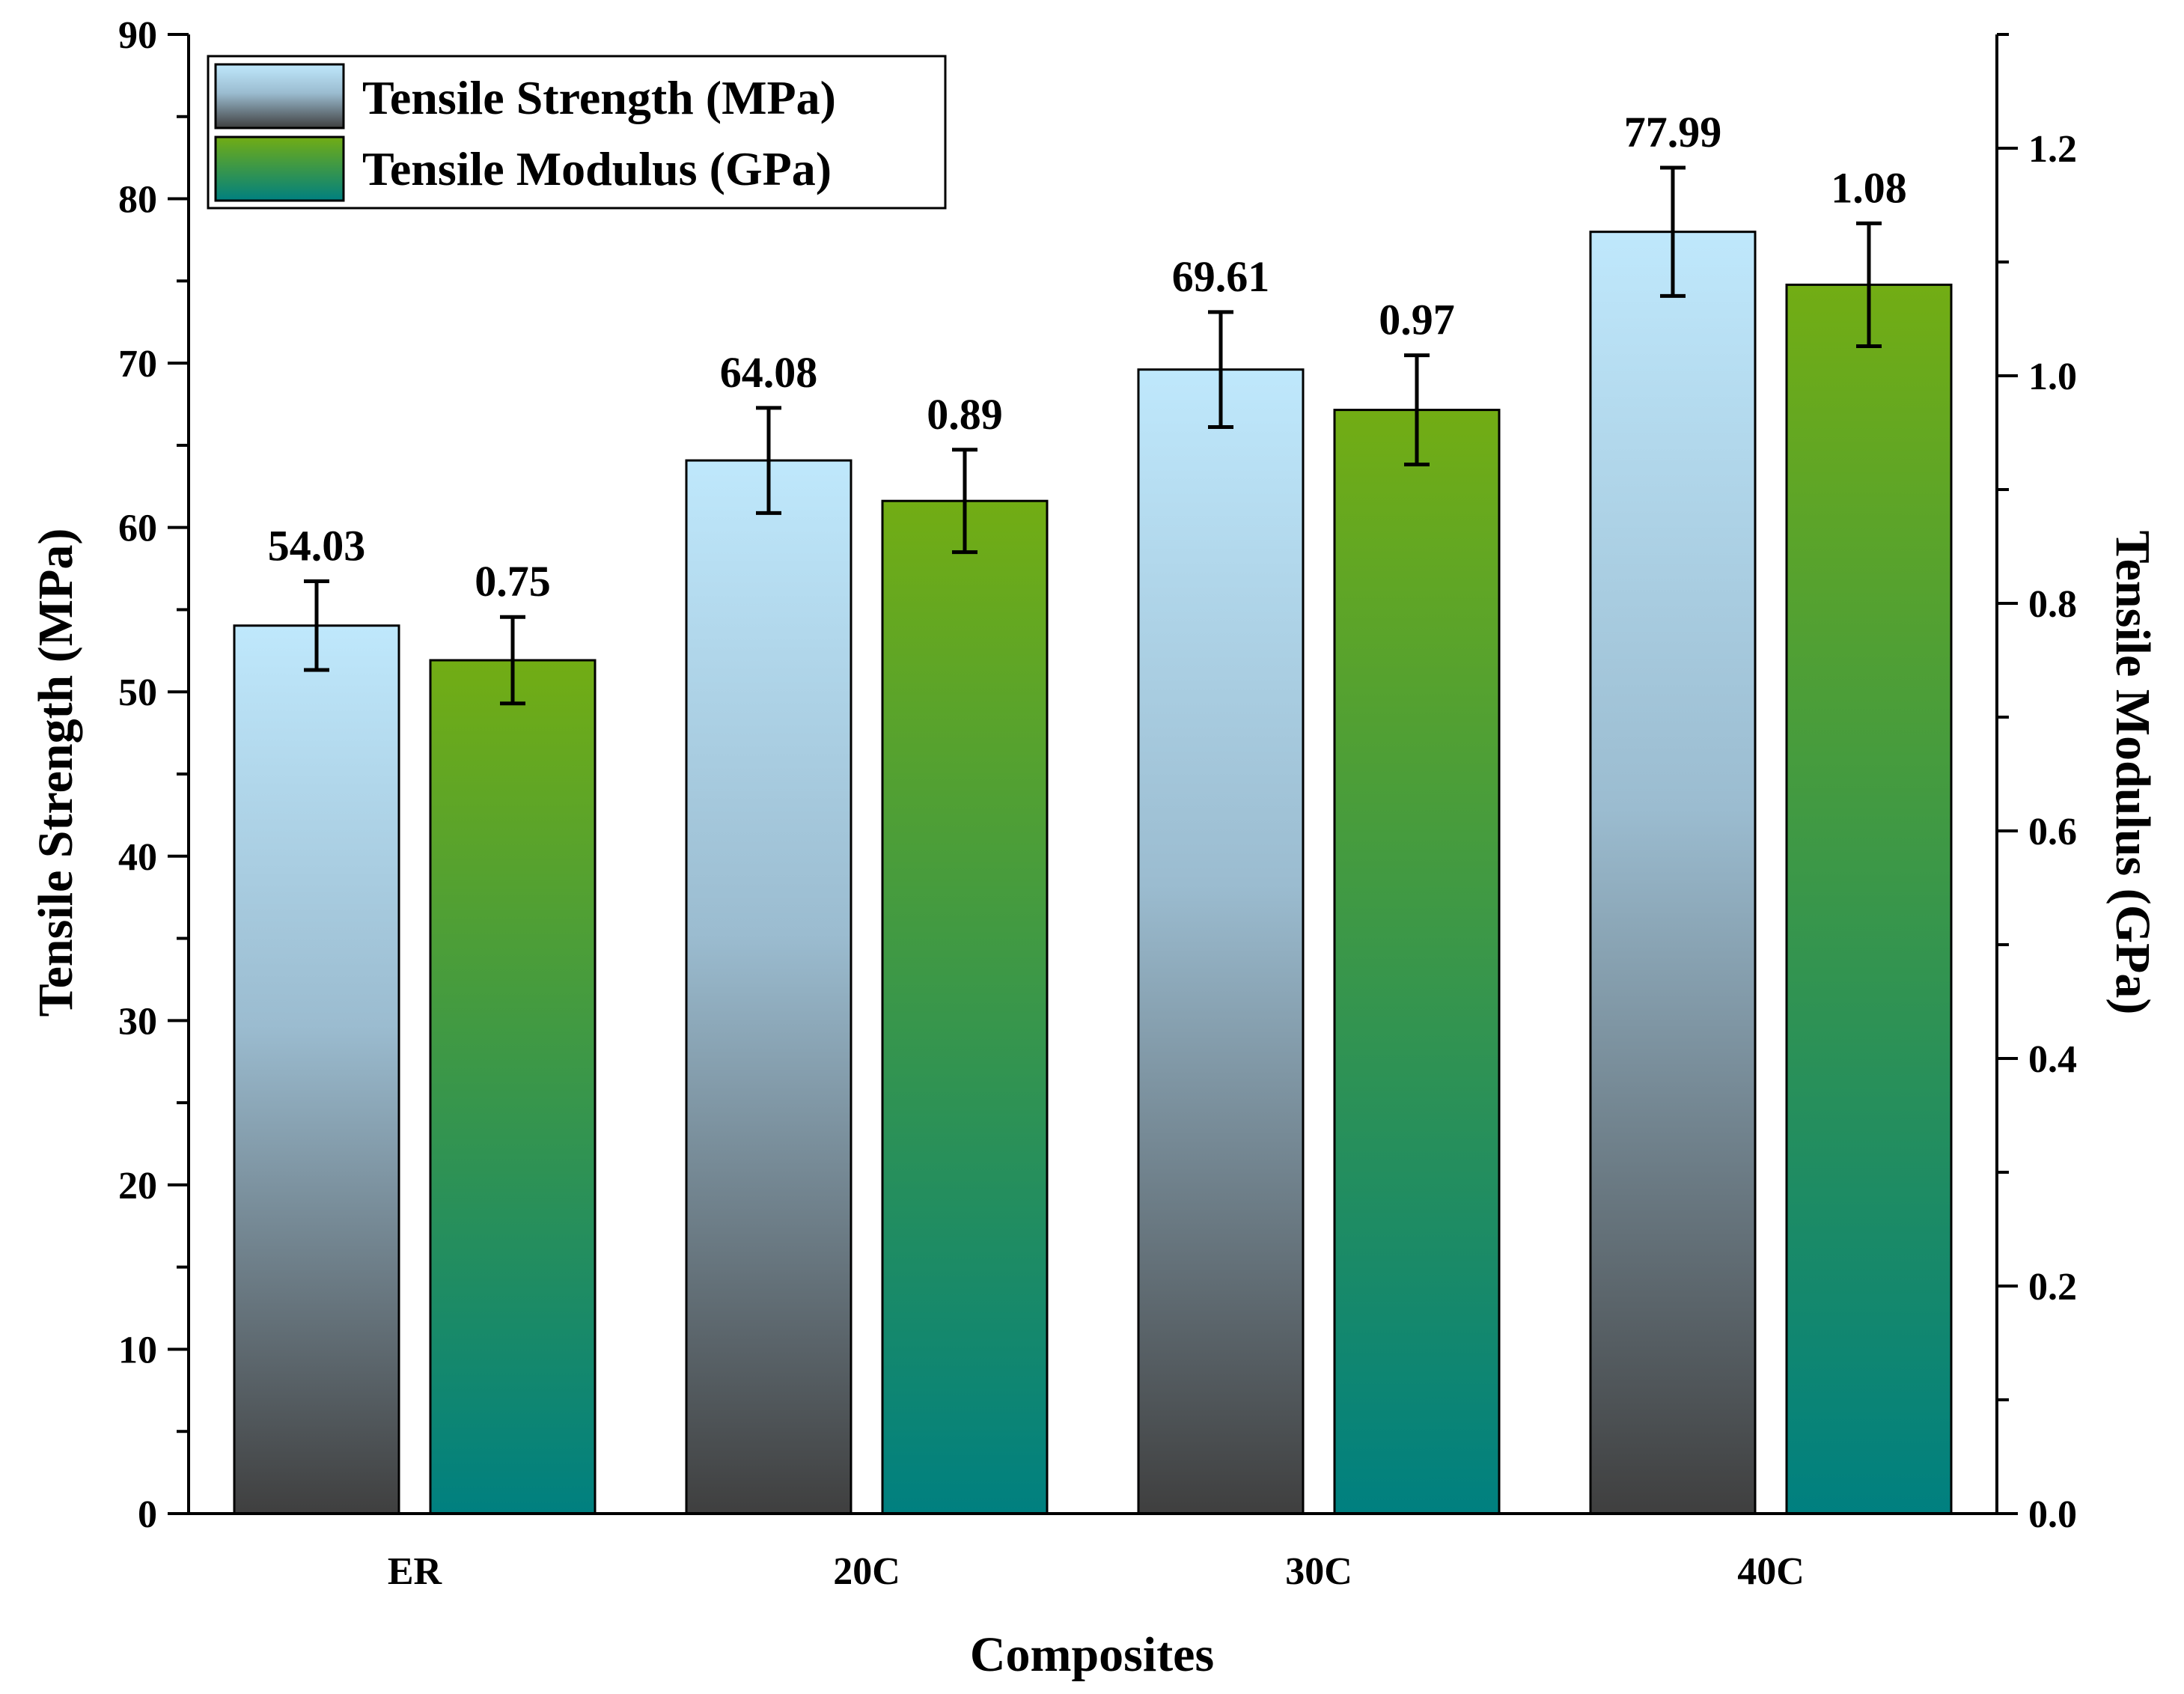 The image size is (2184, 1694). What do you see at coordinates (513, 582) in the screenshot?
I see `data-label-modulus-er: 0.75` at bounding box center [513, 582].